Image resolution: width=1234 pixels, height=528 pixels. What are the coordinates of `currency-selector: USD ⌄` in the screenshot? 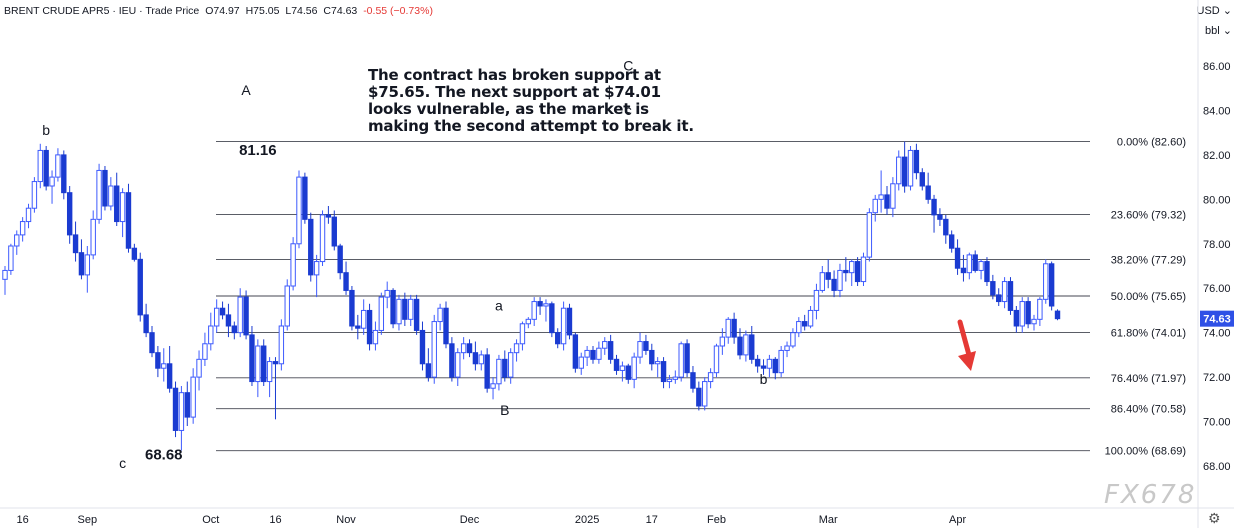 It's located at (1214, 11).